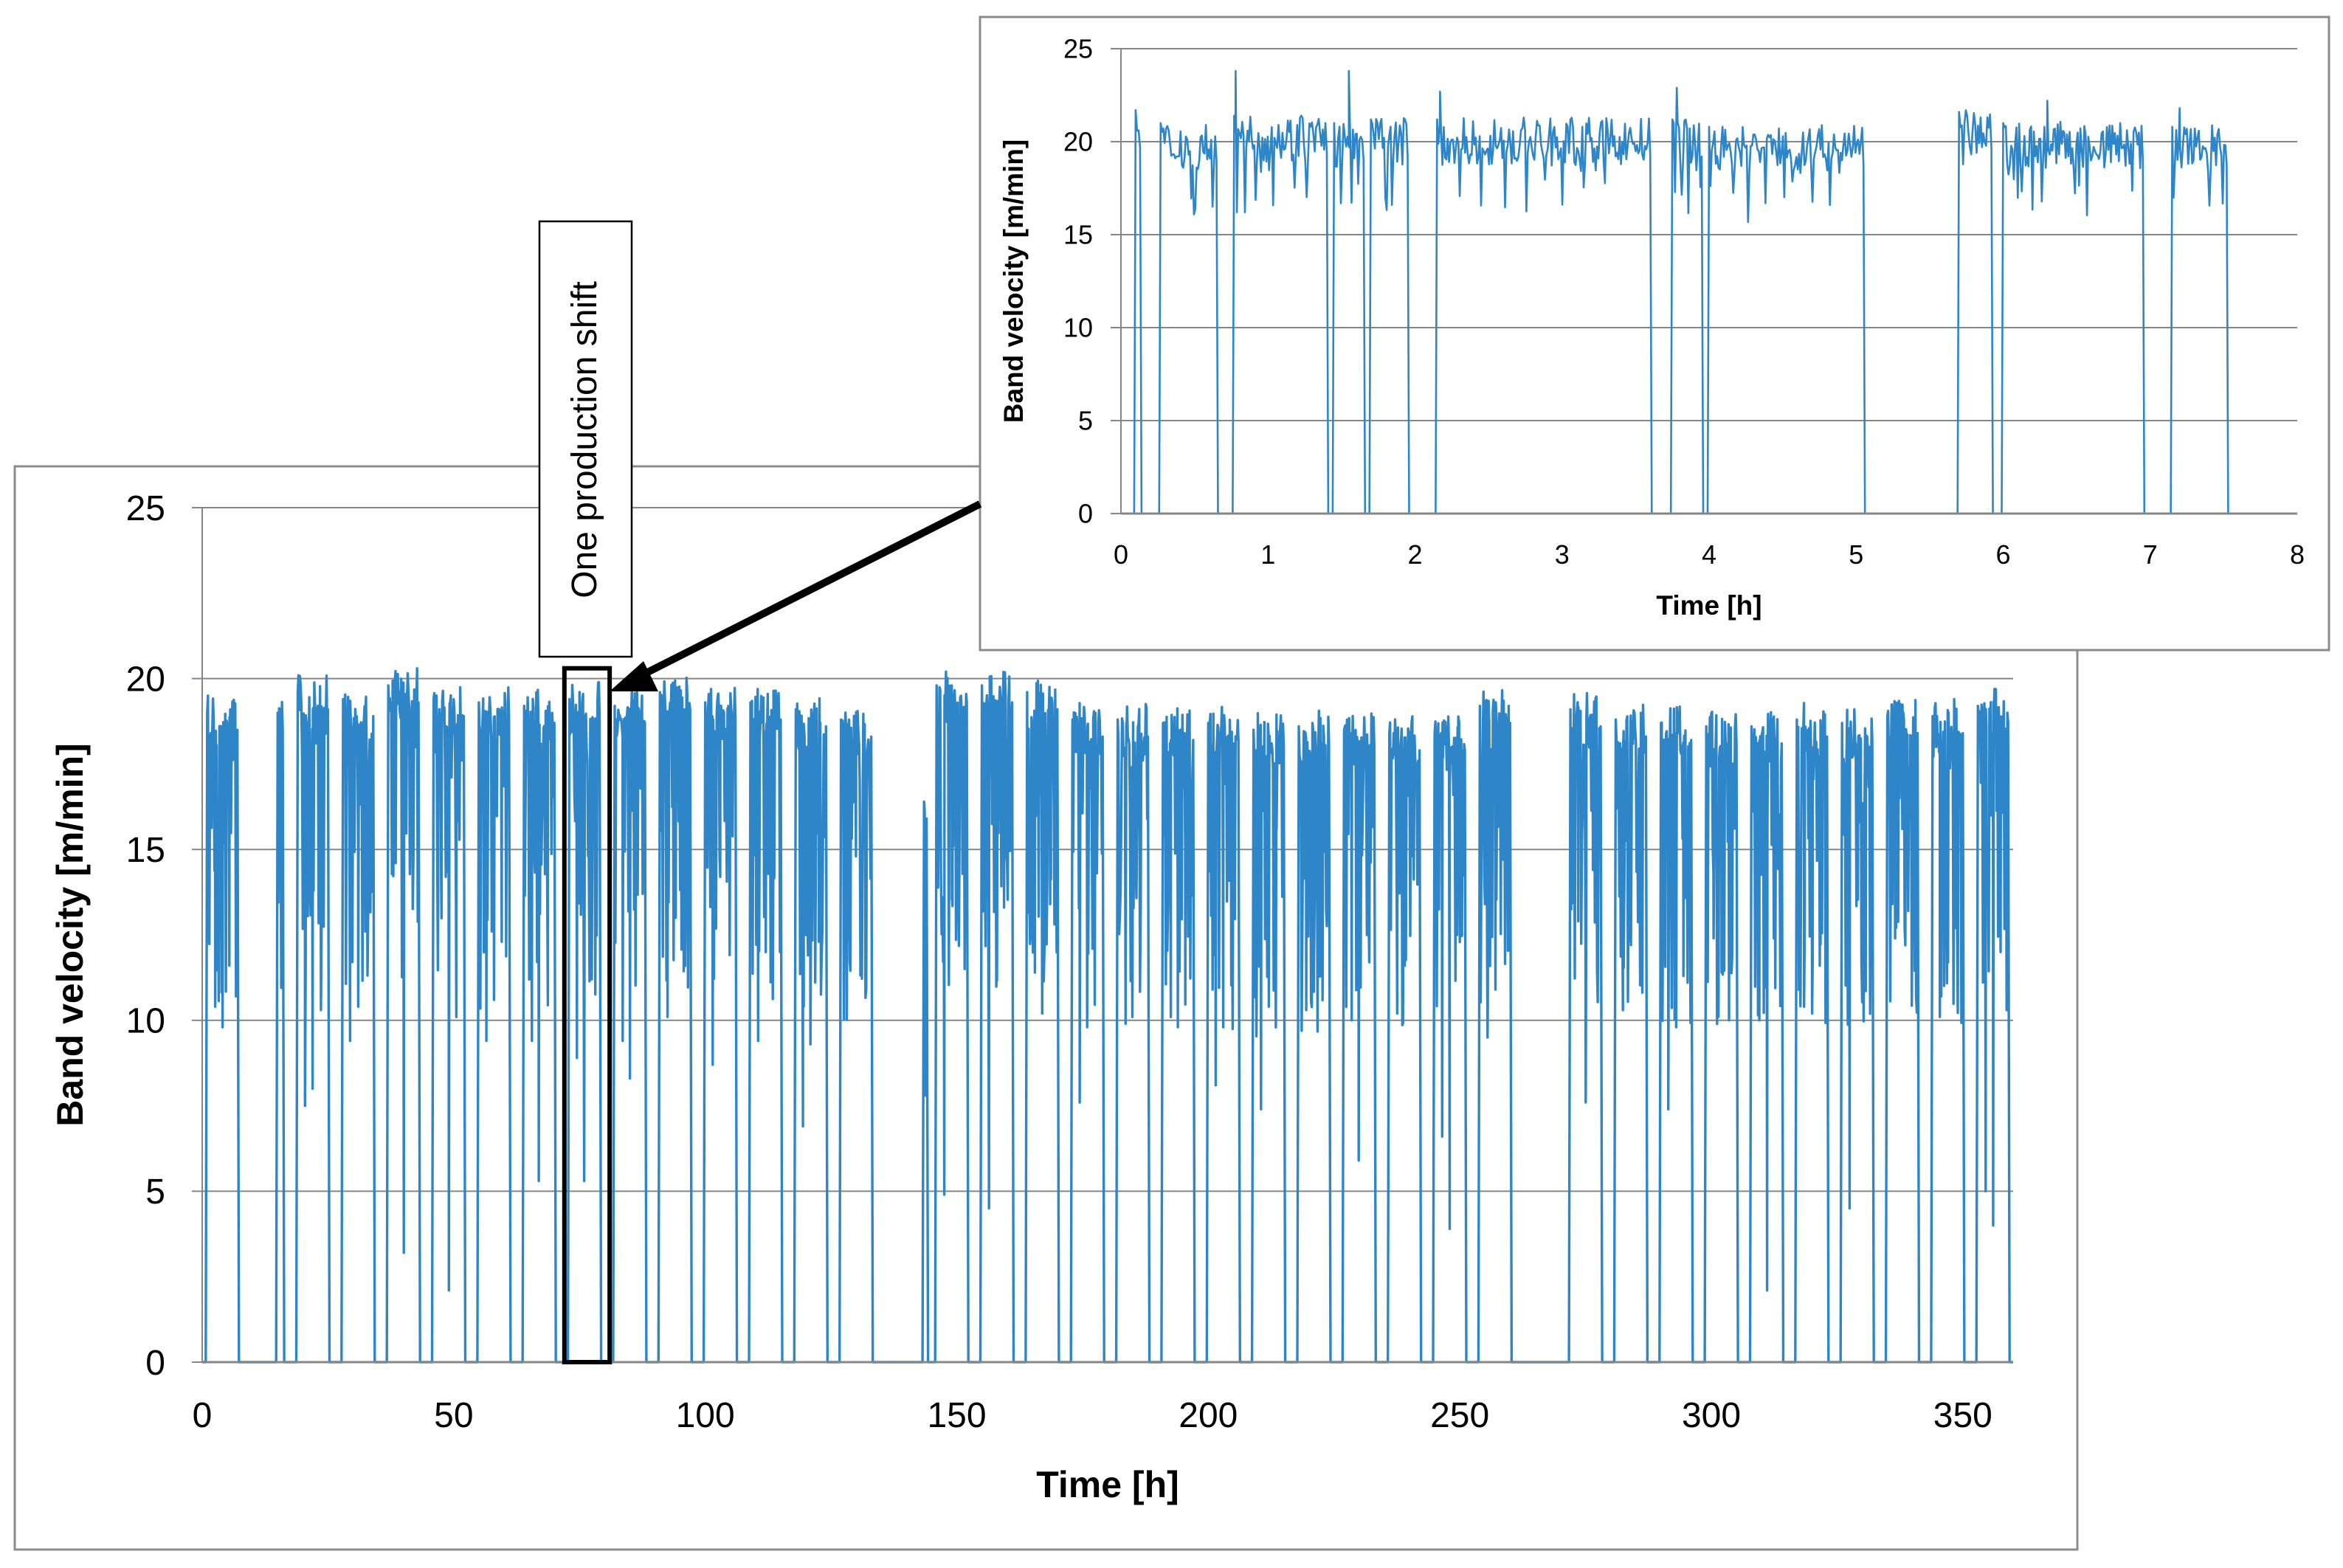  I want to click on inset-x-tick-label: 1, so click(1267, 554).